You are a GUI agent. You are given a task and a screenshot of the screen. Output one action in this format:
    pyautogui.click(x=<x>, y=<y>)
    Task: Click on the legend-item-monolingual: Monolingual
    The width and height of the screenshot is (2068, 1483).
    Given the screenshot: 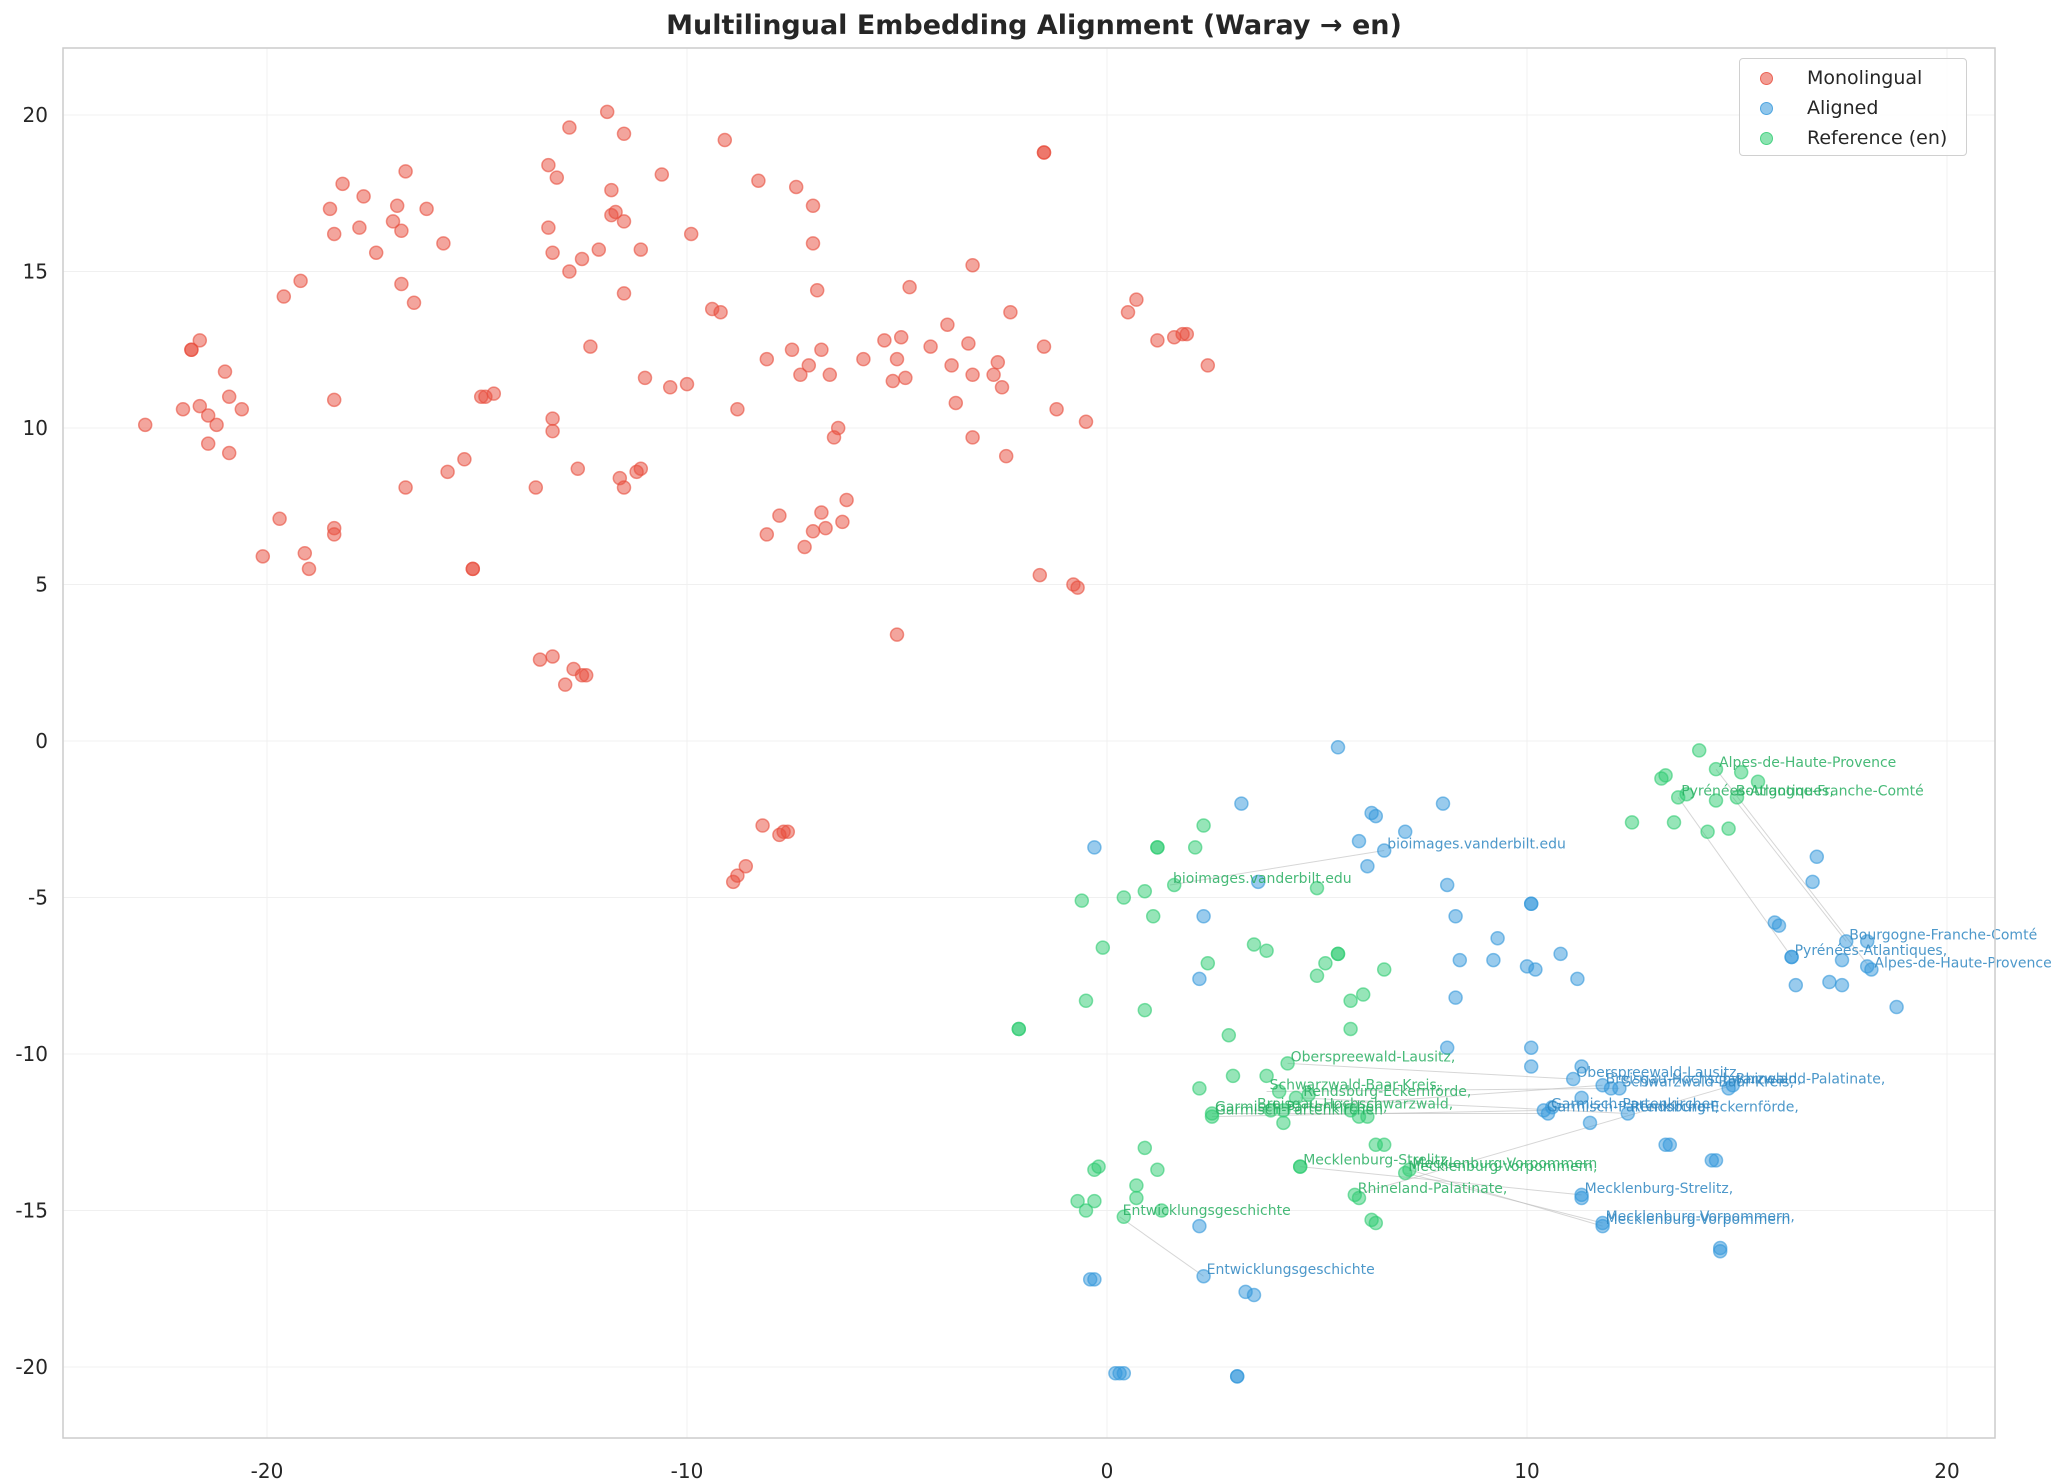 What is the action you would take?
    pyautogui.click(x=1853, y=78)
    